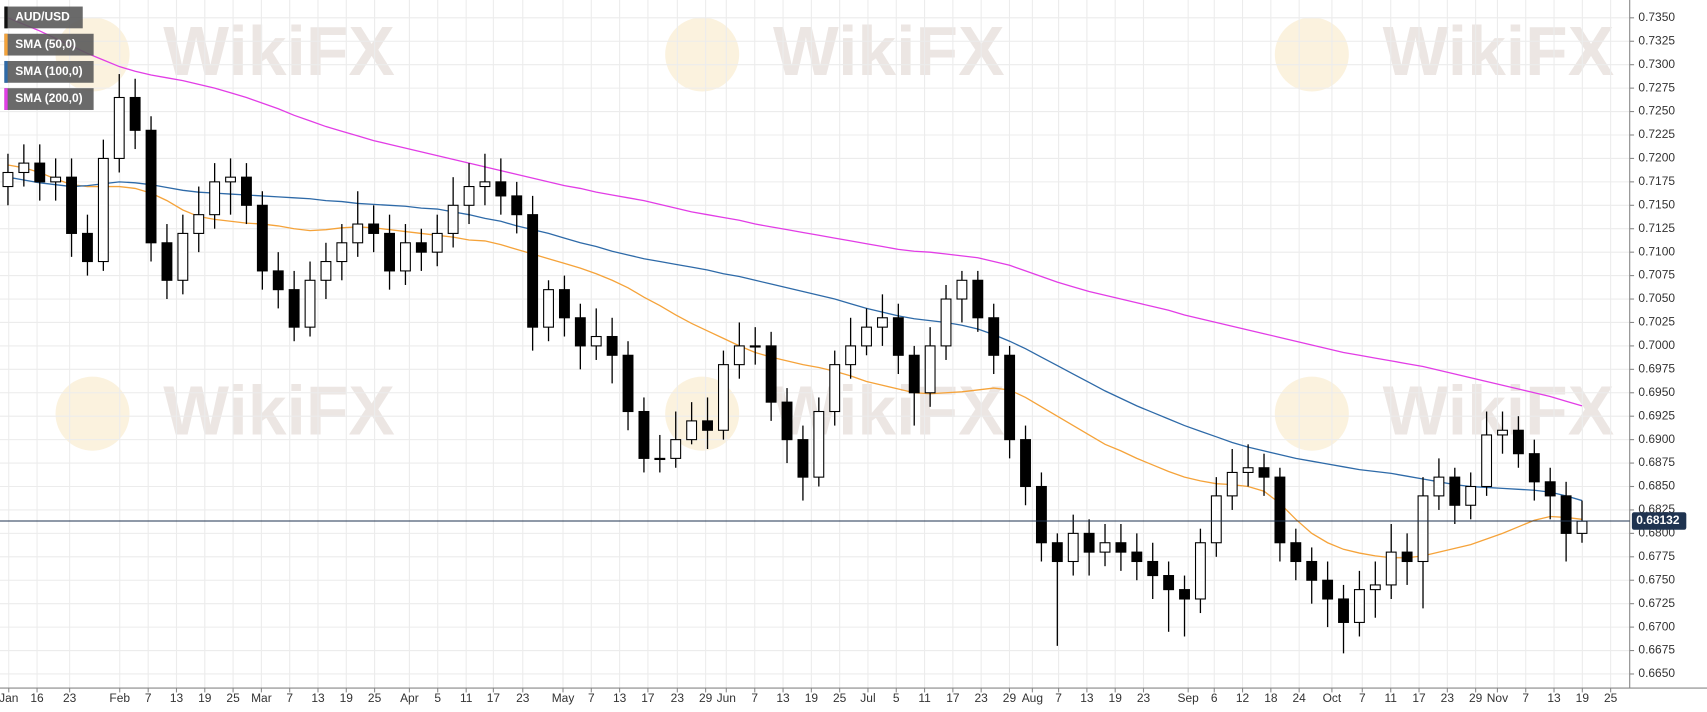  I want to click on y-tick-label: 0.6675, so click(1656, 650).